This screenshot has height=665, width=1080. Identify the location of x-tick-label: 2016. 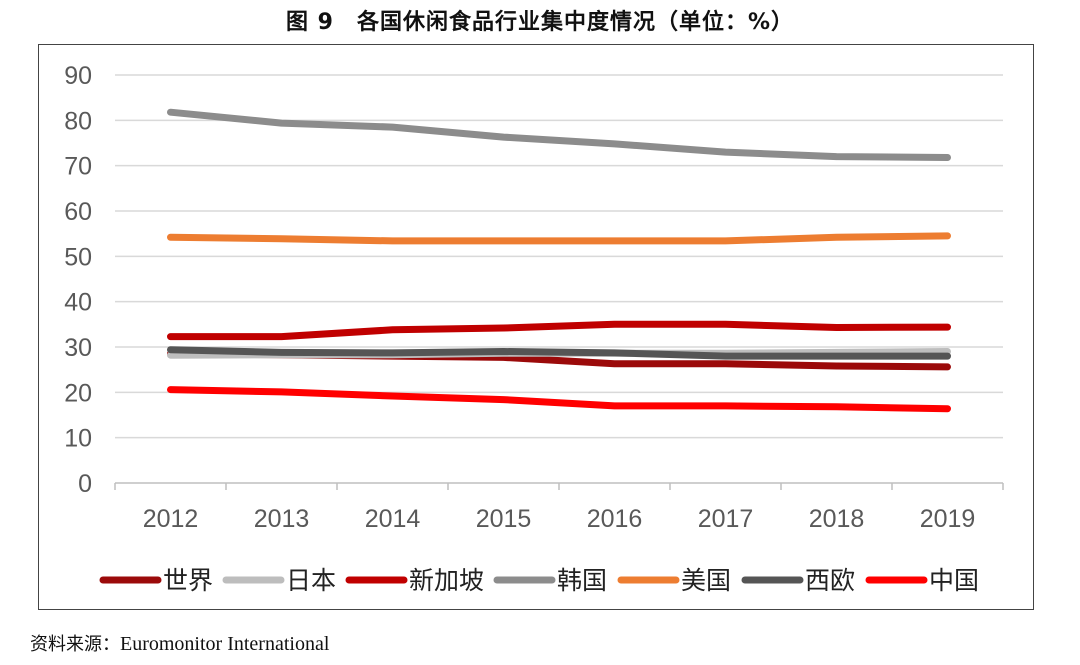
(615, 519).